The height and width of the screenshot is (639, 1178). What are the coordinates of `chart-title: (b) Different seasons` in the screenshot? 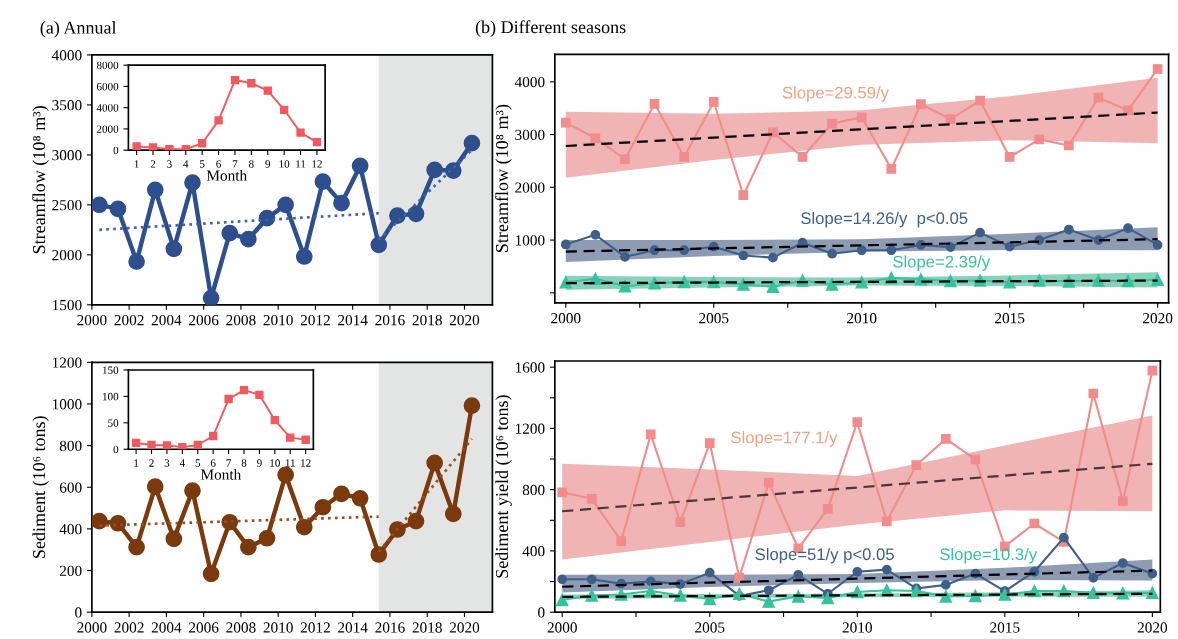 It's located at (550, 28).